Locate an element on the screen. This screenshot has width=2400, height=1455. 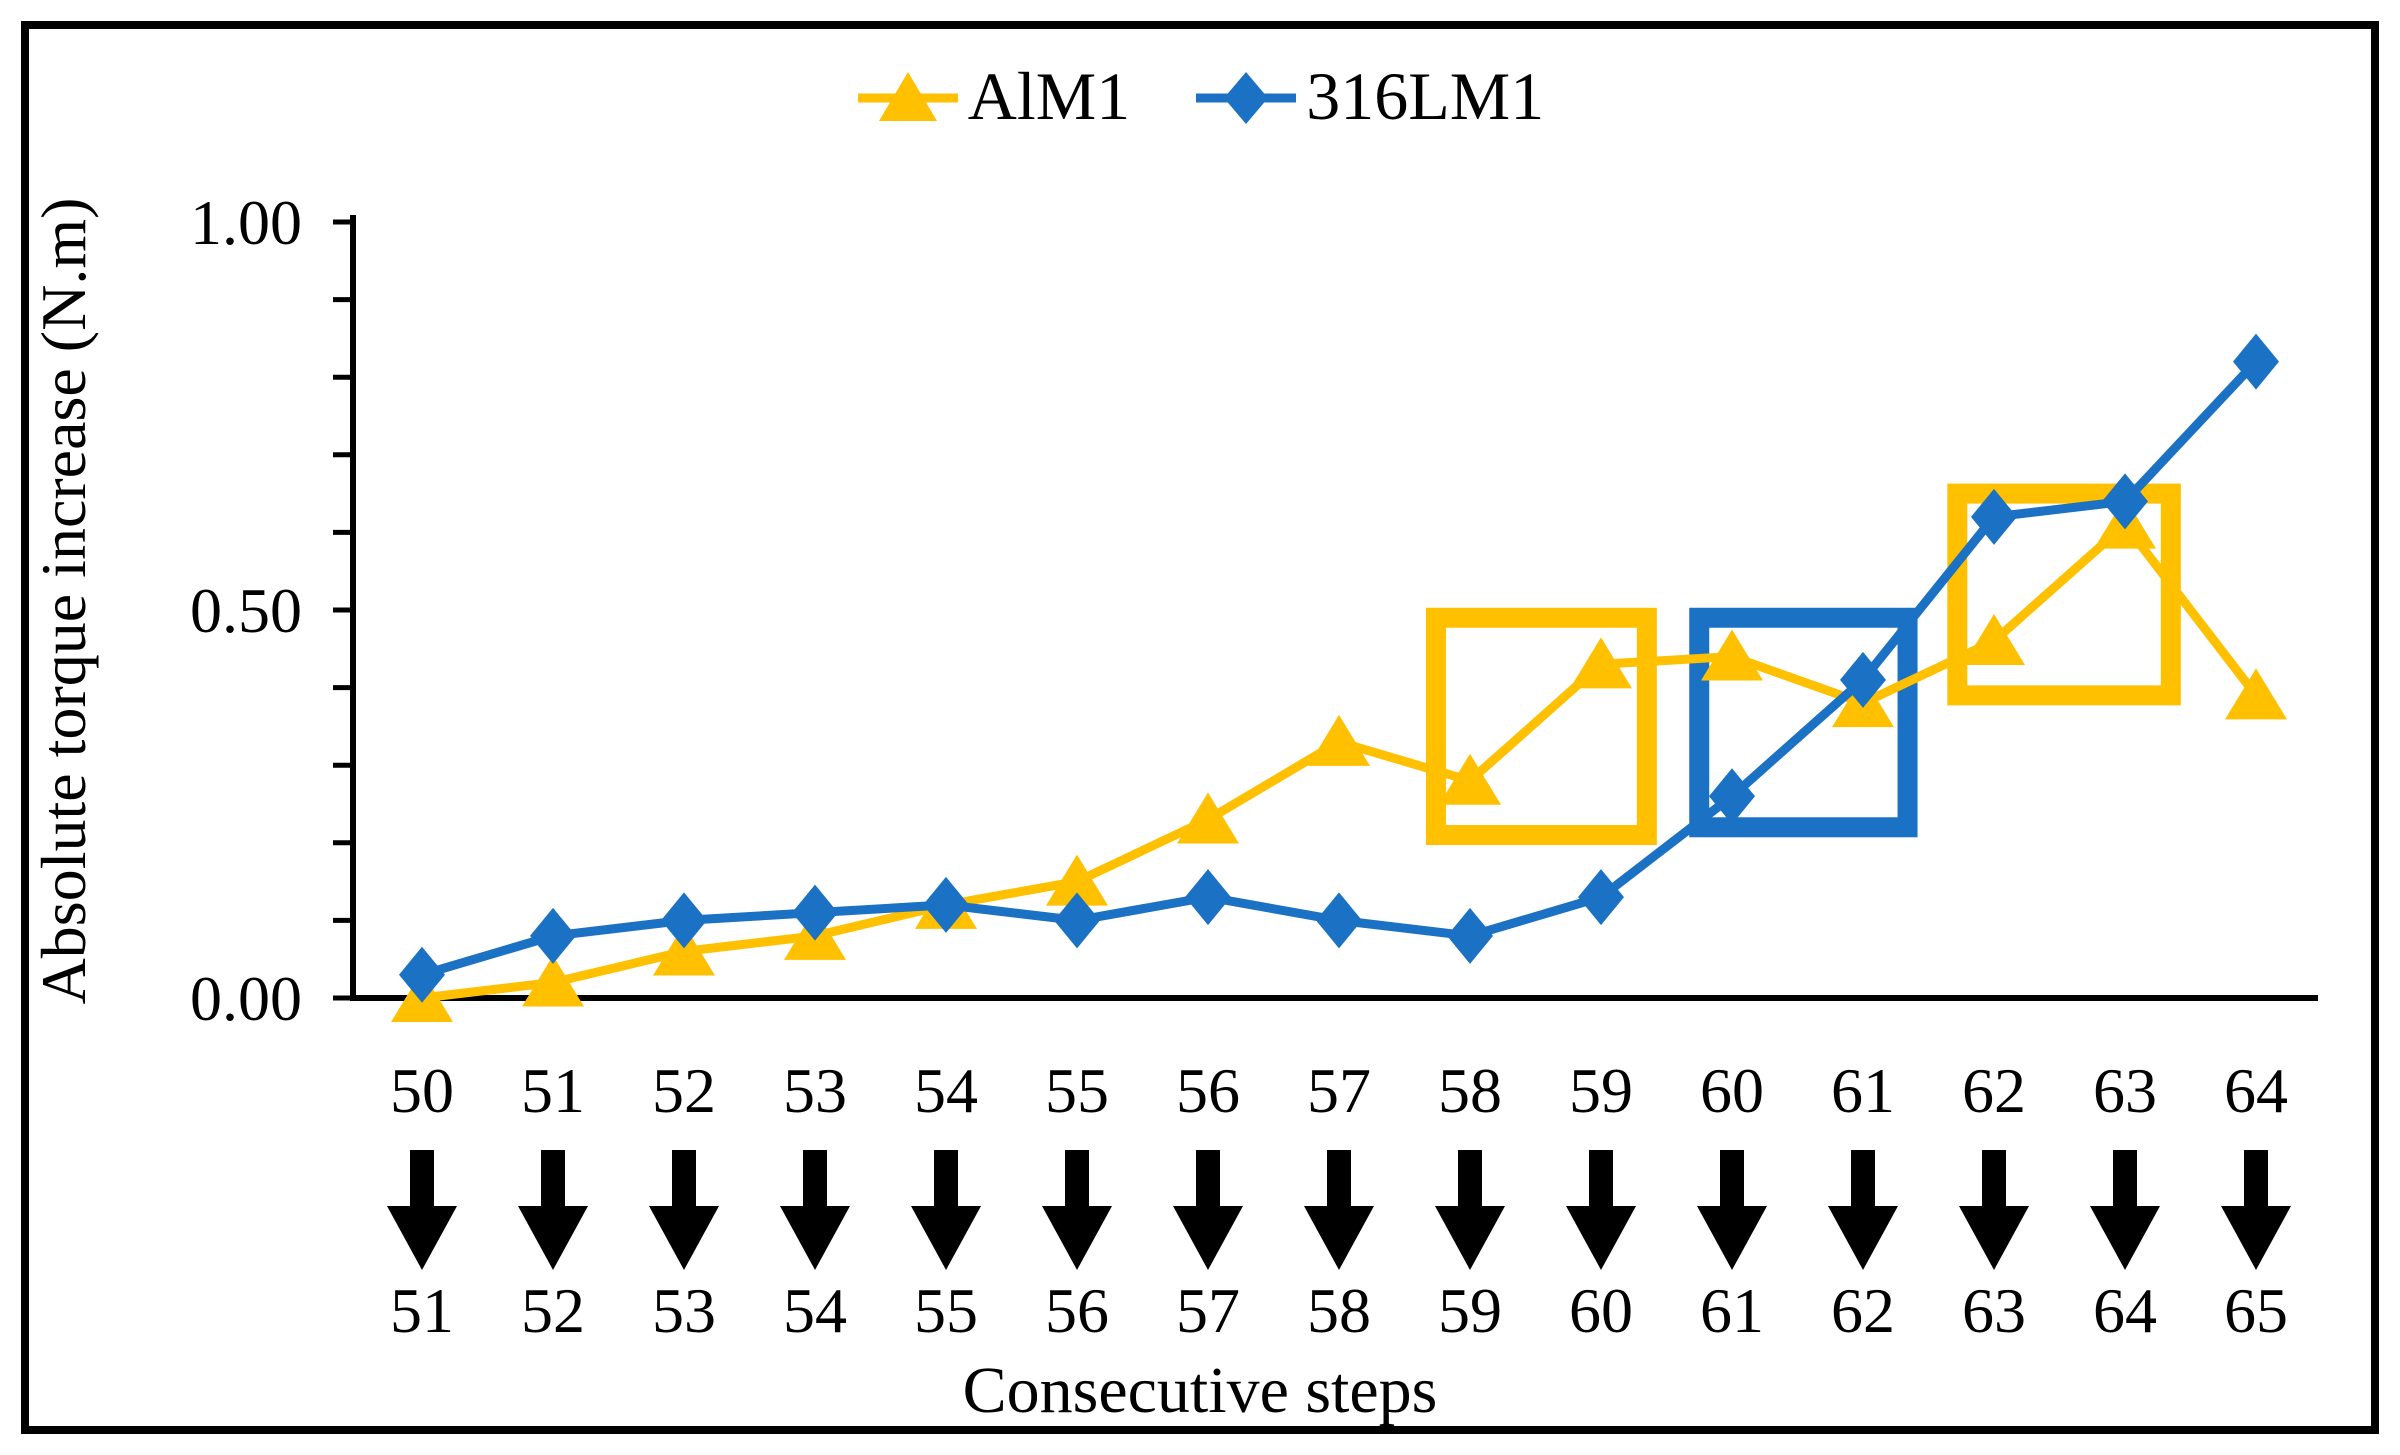
legend: AlM1 316LM1 is located at coordinates (1200, 96).